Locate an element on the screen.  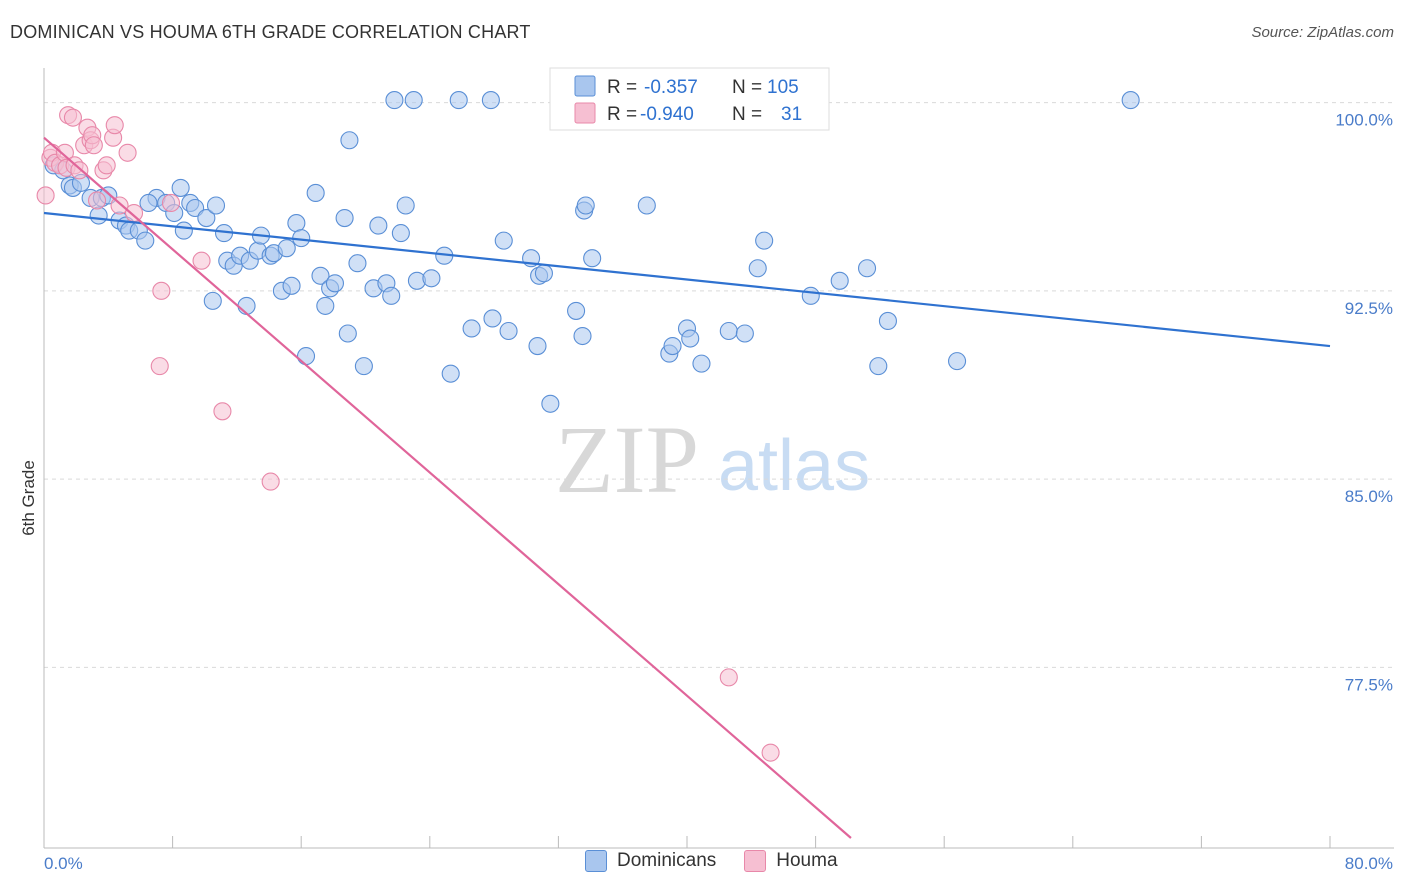
legend-r-label-1: R = is located at coordinates (622, 114).